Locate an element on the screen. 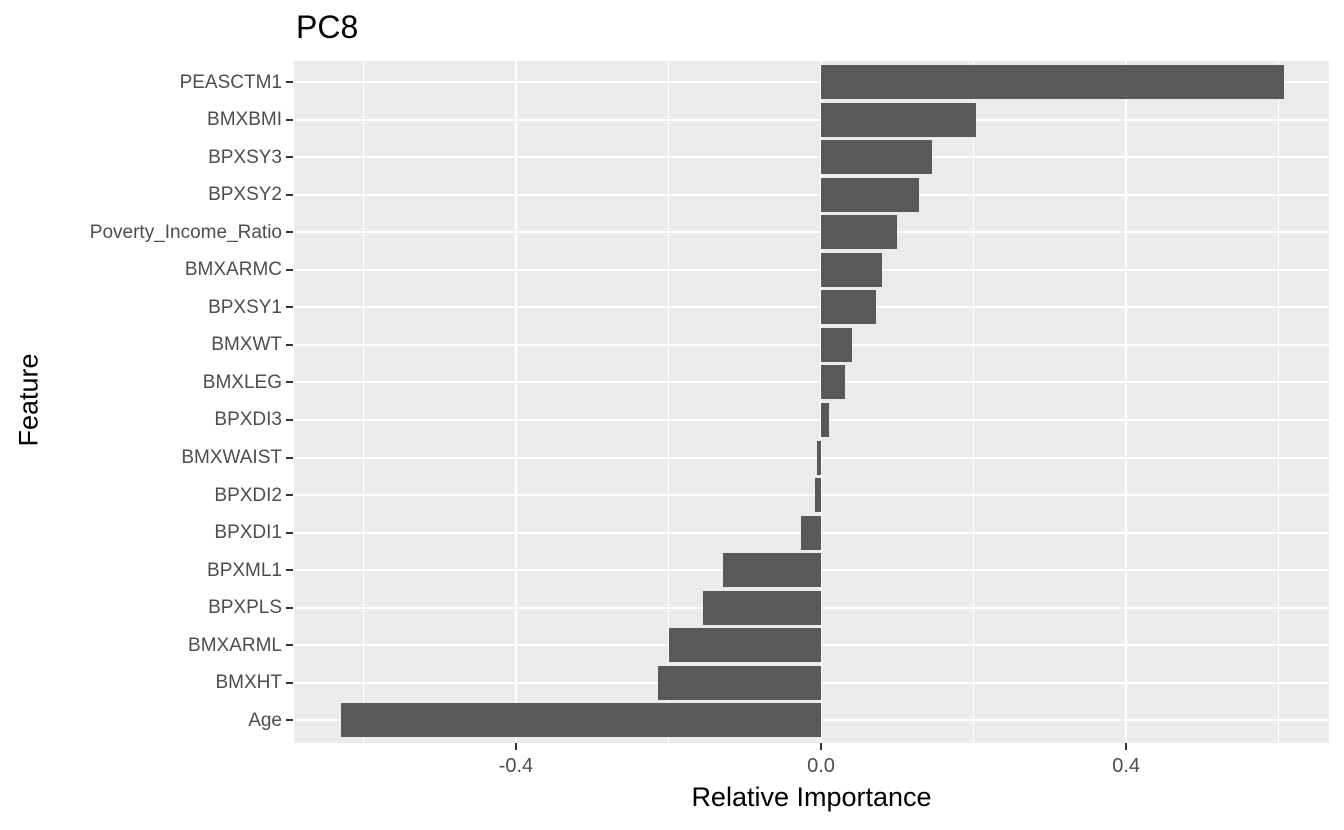 This screenshot has height=830, width=1344. y-tick-label-BMXWT: BMXWT is located at coordinates (246, 345).